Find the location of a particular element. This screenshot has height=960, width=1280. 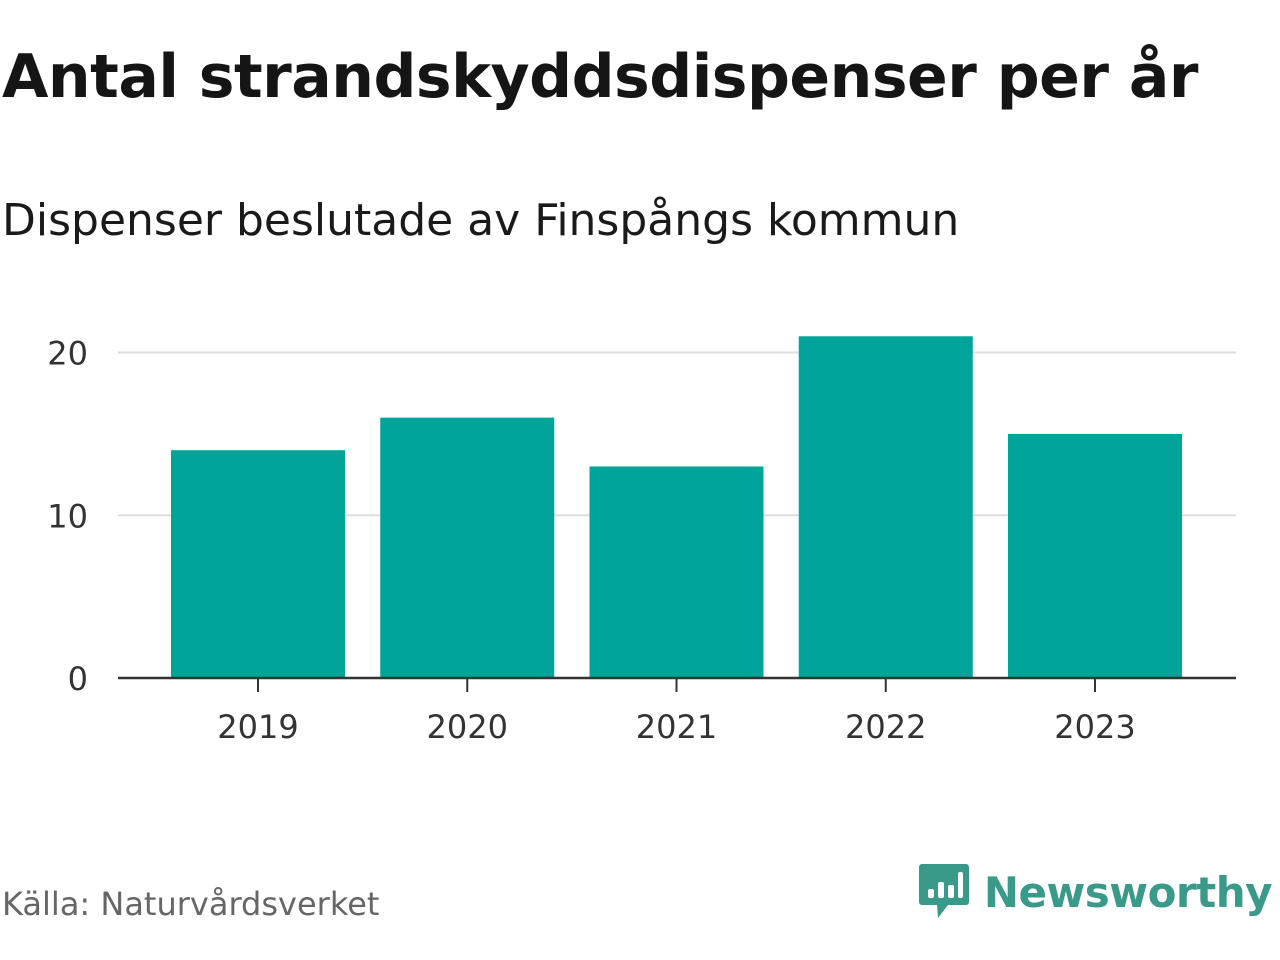

x-tick-label: 2019 is located at coordinates (257, 727).